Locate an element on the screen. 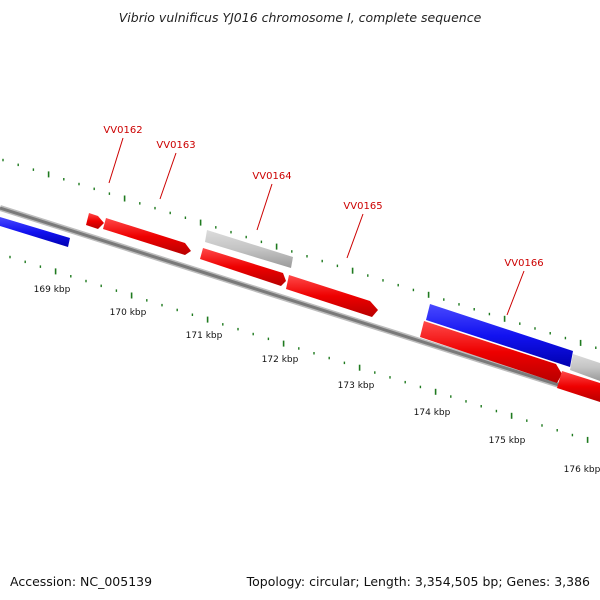  scale-label: 169 kbp is located at coordinates (52, 290).